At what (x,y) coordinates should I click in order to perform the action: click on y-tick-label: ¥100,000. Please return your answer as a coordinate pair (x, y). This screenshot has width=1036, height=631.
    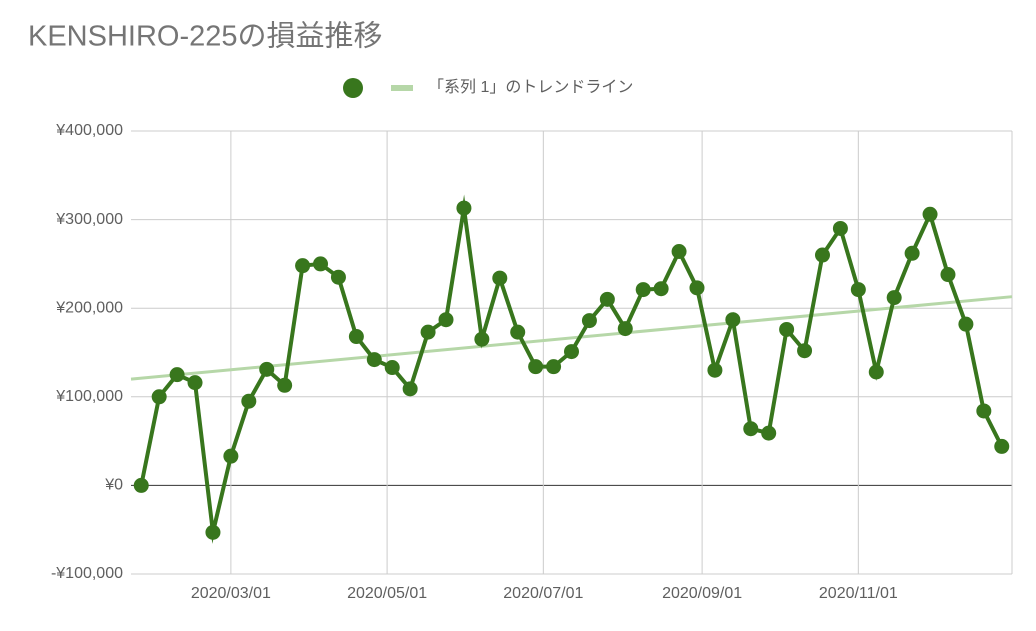
    Looking at the image, I should click on (89, 396).